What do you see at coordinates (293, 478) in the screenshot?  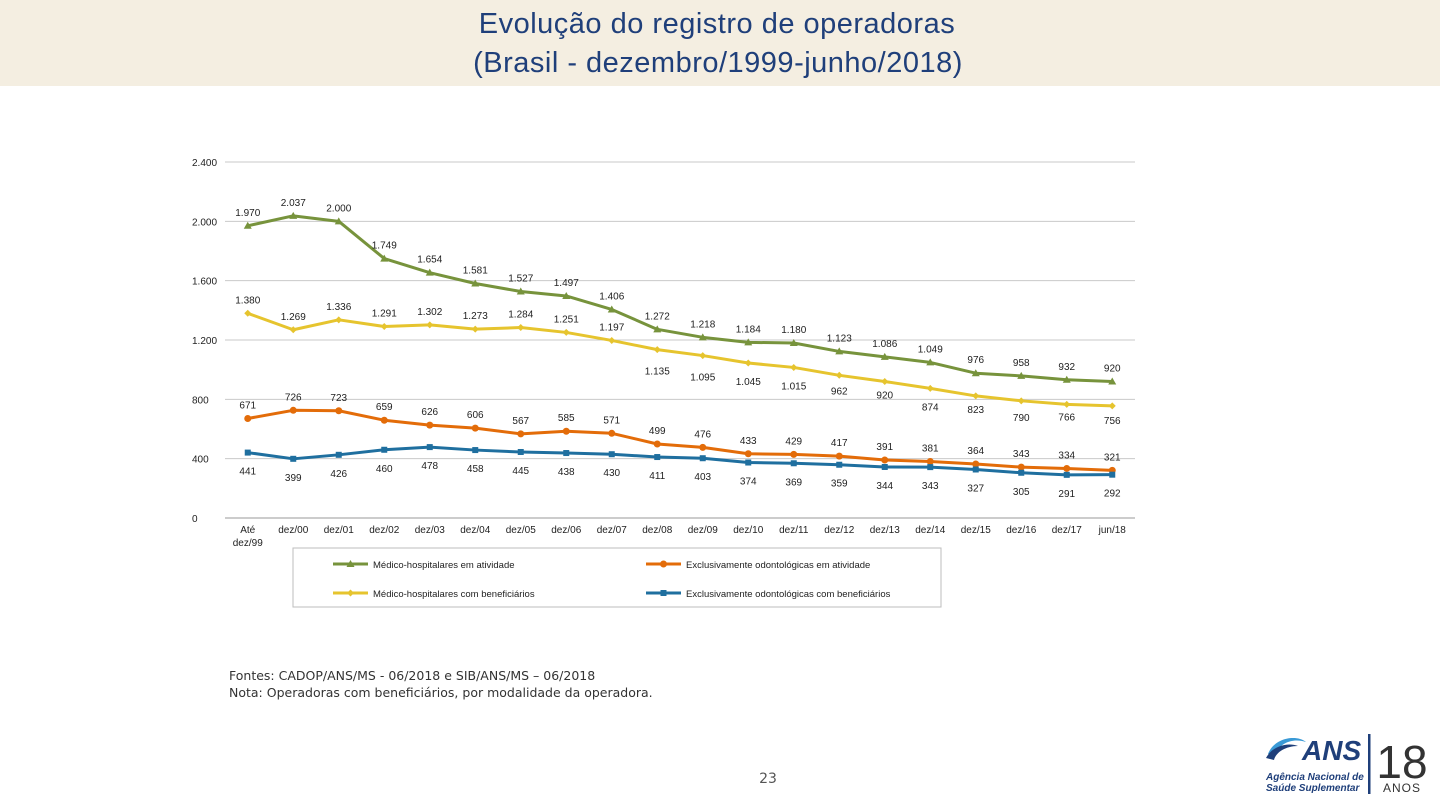 I see `data-label-exclusivamente-odontologicas-com-beneficiarios: 399` at bounding box center [293, 478].